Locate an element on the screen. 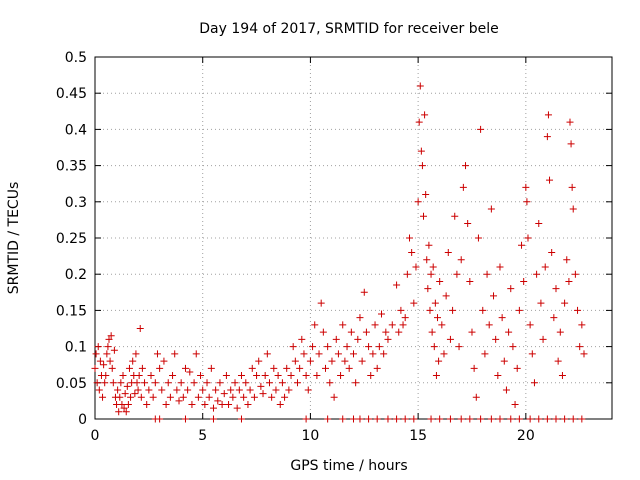  x-tick-label: 10 is located at coordinates (311, 436).